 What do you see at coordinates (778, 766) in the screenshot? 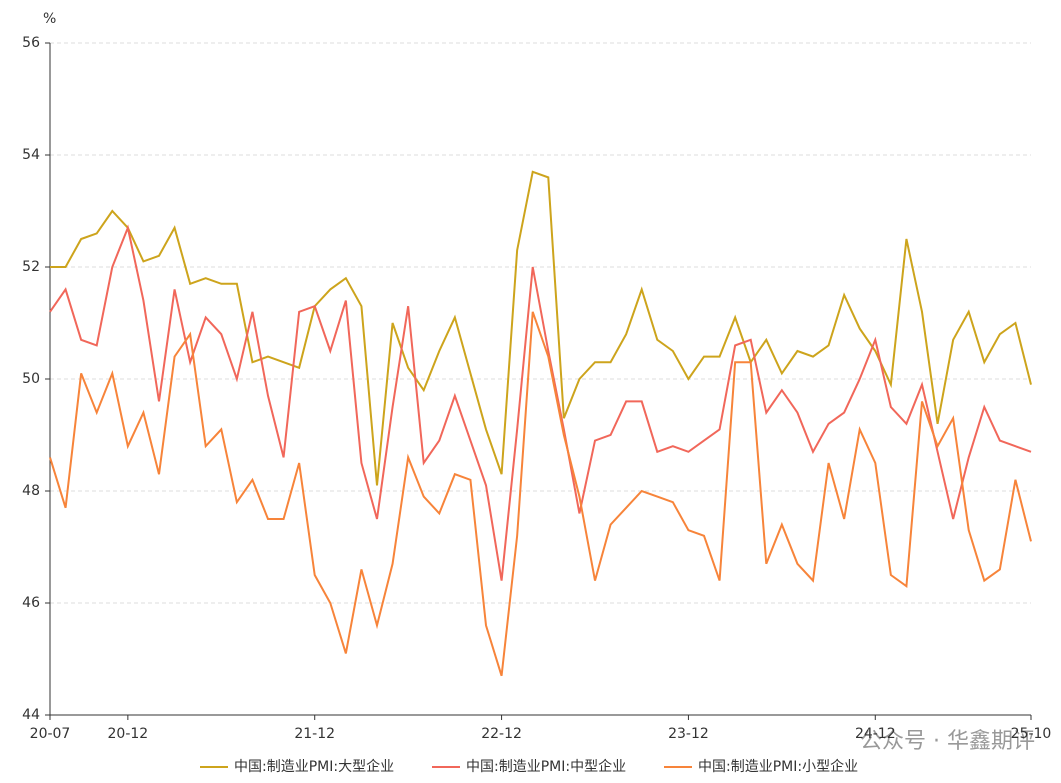
I see `legend-label: 中国:制造业PMI:小型企业` at bounding box center [778, 766].